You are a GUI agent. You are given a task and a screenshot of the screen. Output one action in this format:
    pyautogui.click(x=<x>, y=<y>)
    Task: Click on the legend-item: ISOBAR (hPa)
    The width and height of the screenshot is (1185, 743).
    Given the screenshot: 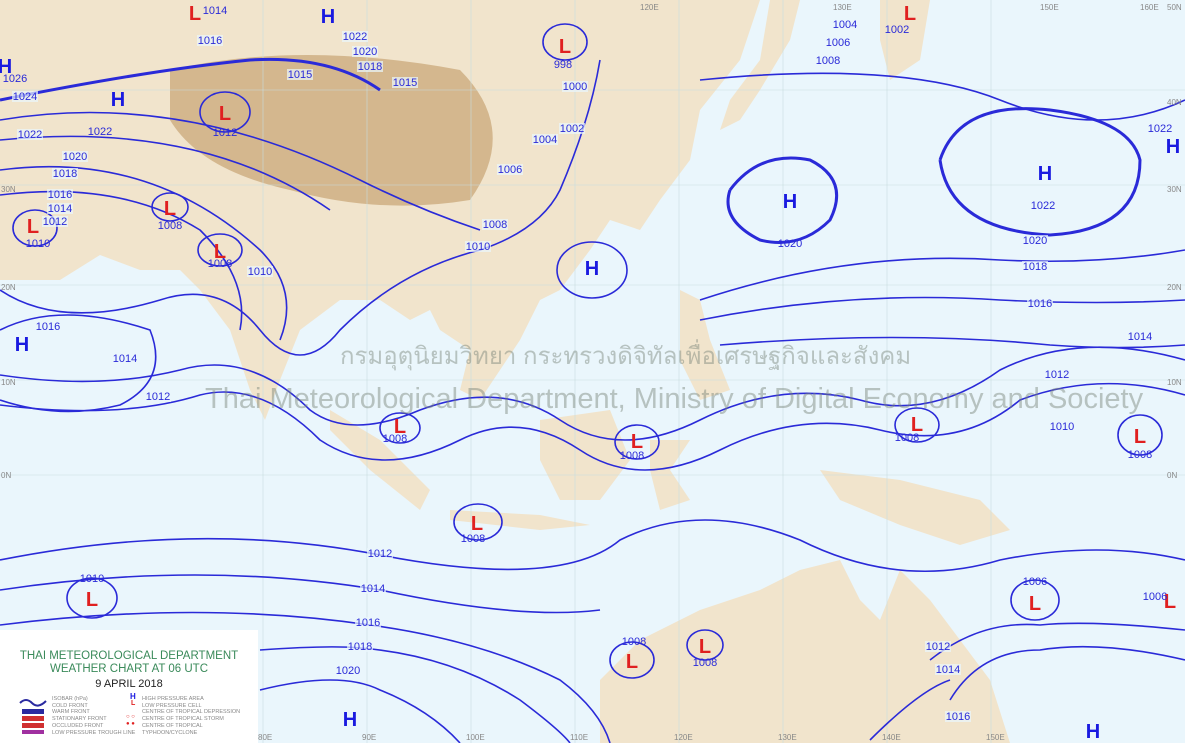 What is the action you would take?
    pyautogui.click(x=70, y=699)
    